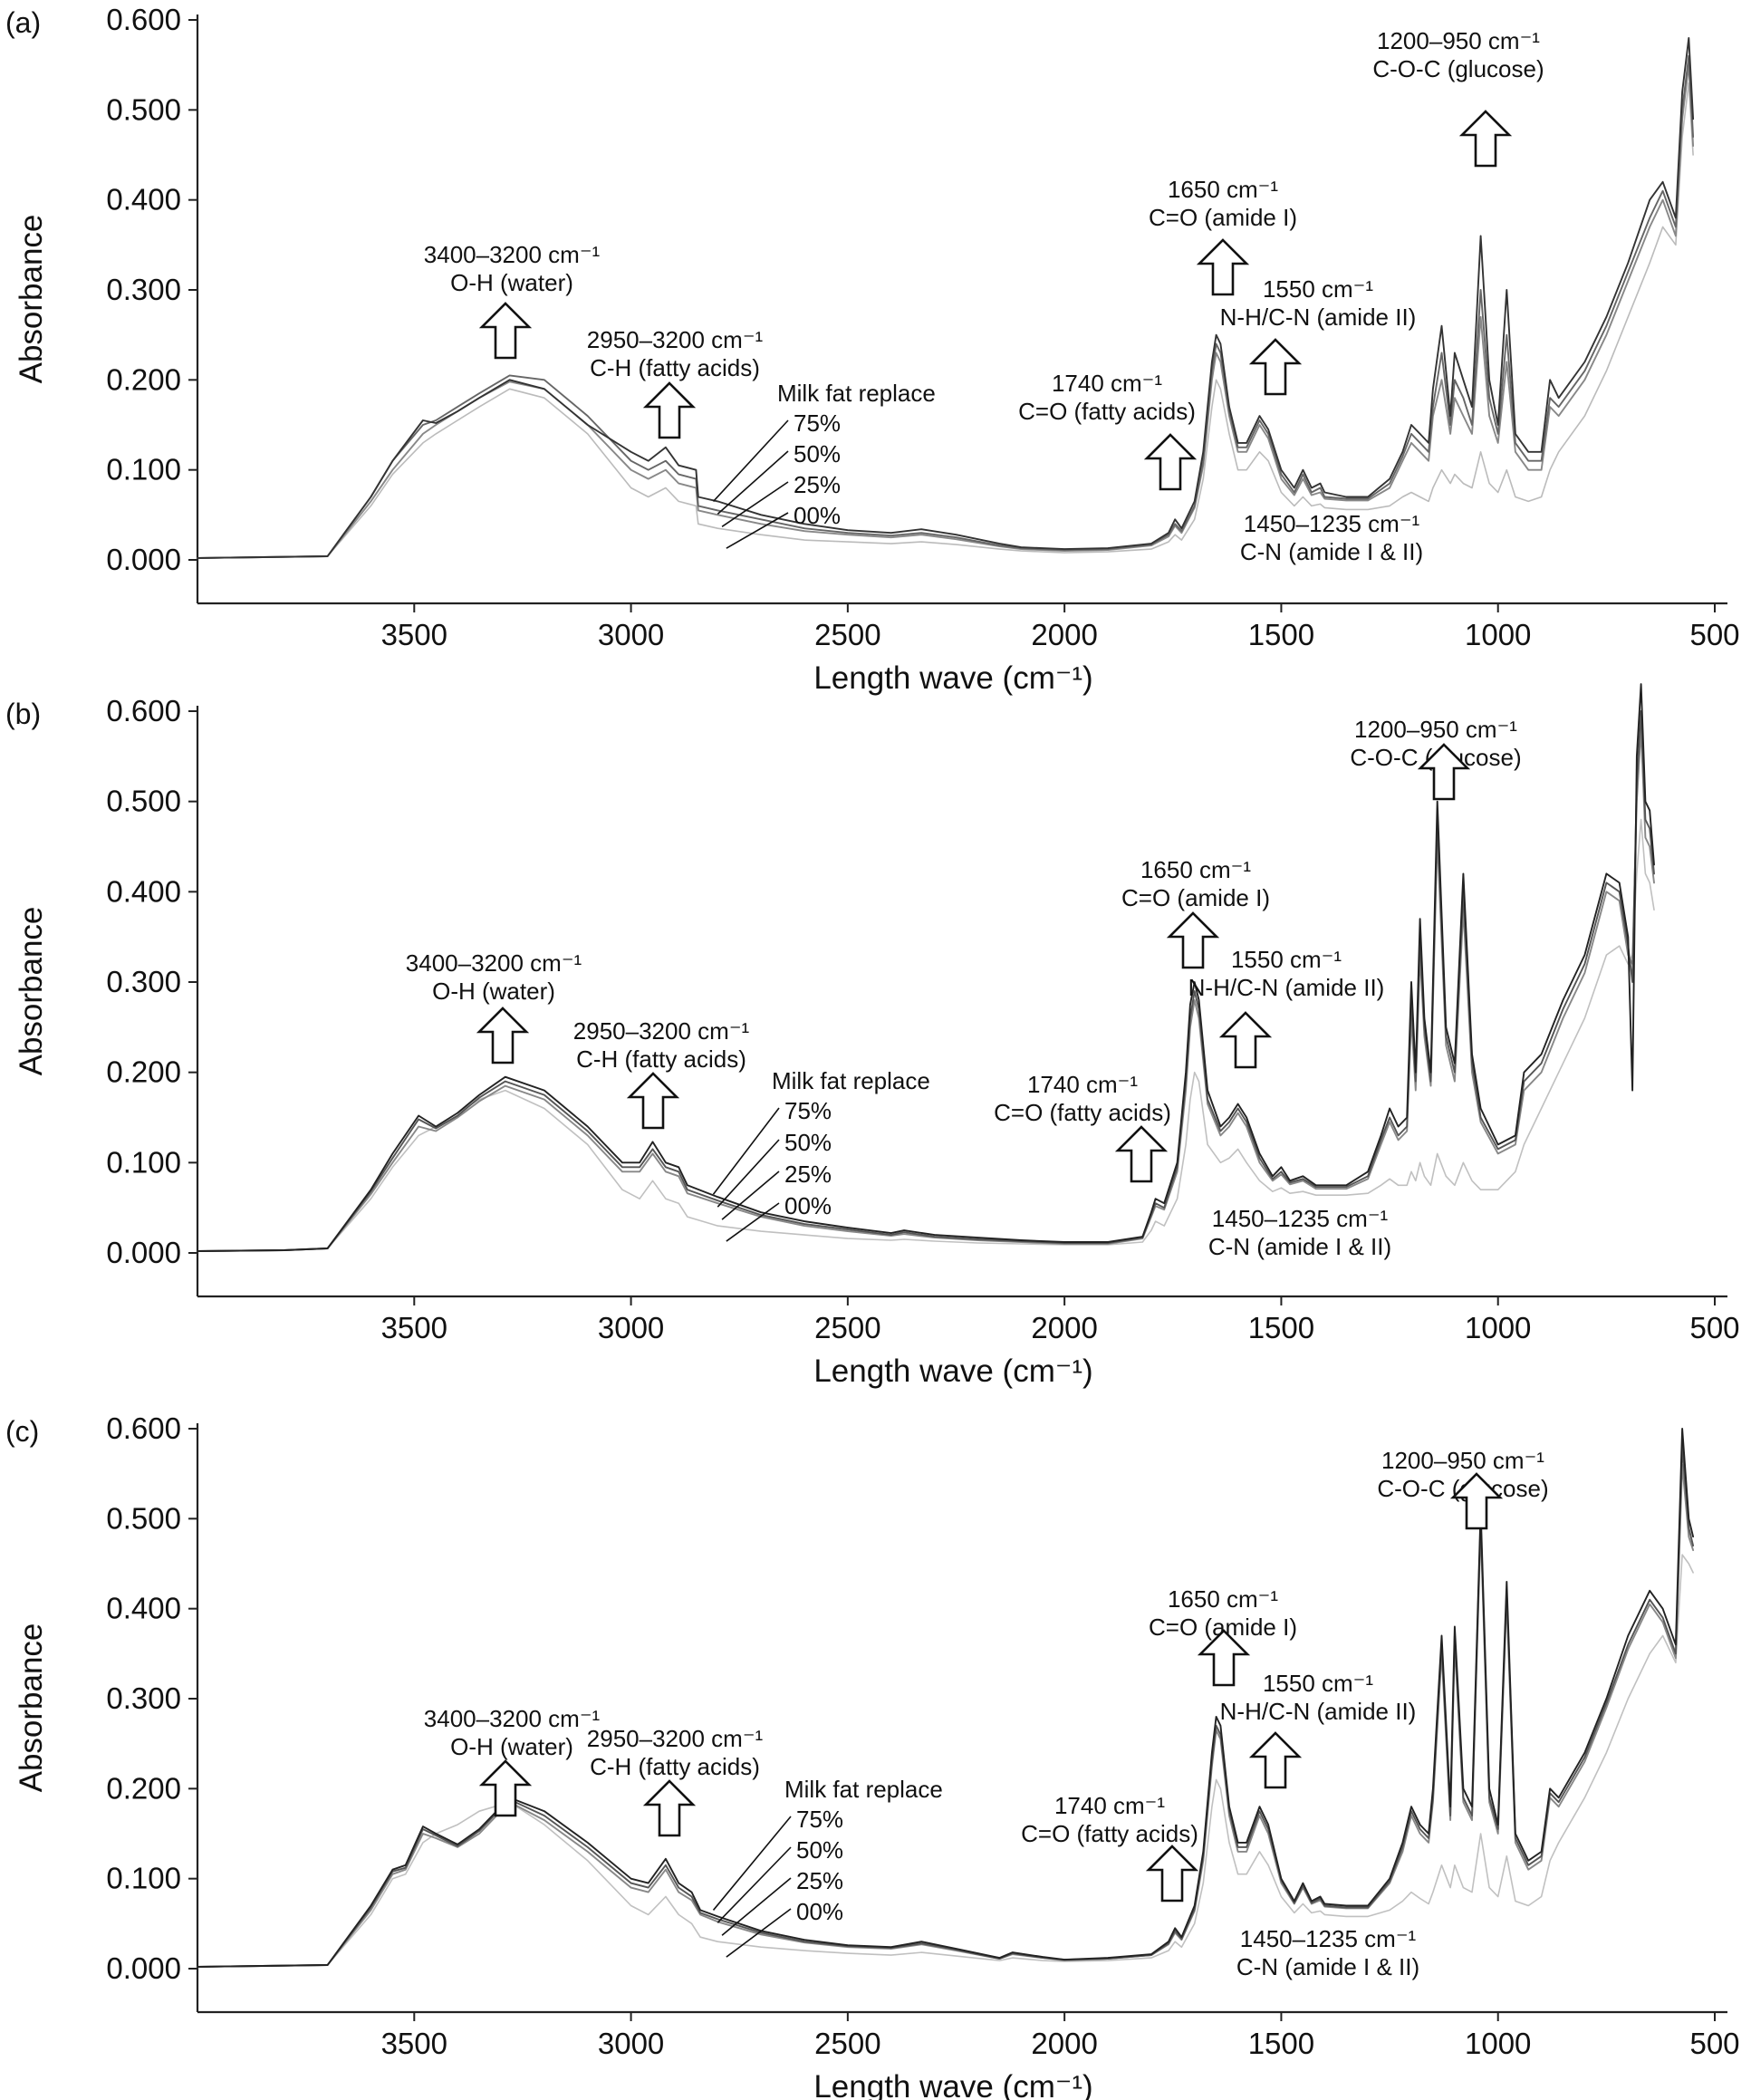 This screenshot has width=1751, height=2100. What do you see at coordinates (1109, 1805) in the screenshot?
I see `annotation-label: 1740 cm⁻¹` at bounding box center [1109, 1805].